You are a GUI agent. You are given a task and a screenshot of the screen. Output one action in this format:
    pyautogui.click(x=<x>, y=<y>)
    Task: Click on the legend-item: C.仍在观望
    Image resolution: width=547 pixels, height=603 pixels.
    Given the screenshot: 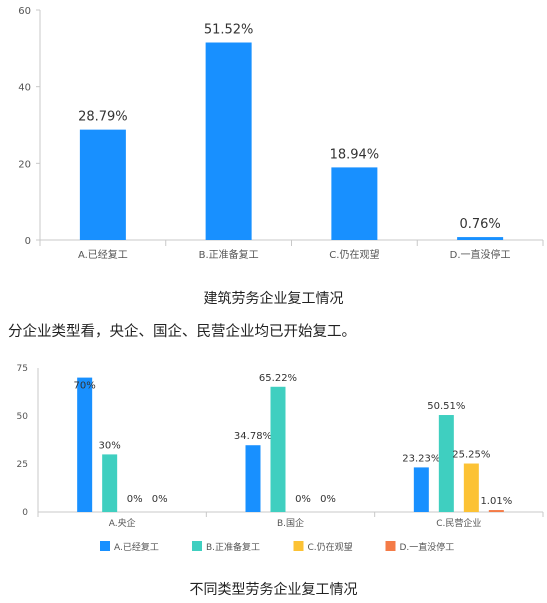 What is the action you would take?
    pyautogui.click(x=323, y=547)
    